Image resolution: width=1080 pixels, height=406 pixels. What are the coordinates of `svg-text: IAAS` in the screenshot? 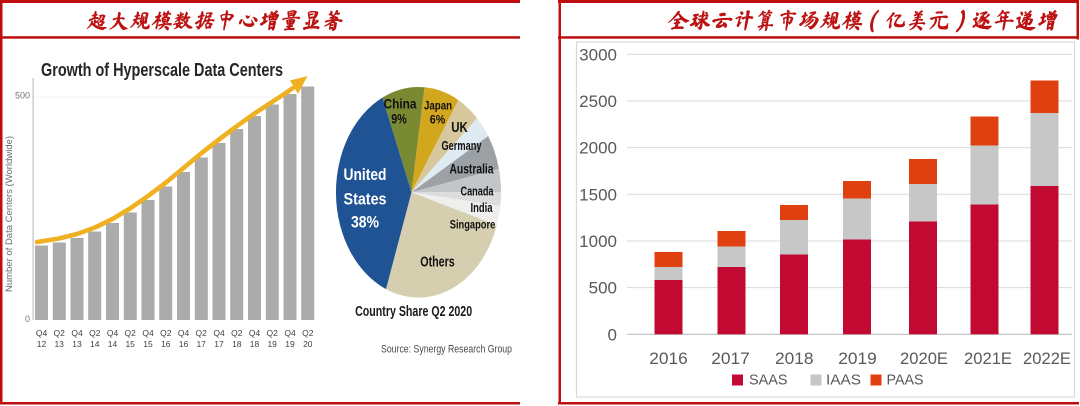 It's located at (843, 380).